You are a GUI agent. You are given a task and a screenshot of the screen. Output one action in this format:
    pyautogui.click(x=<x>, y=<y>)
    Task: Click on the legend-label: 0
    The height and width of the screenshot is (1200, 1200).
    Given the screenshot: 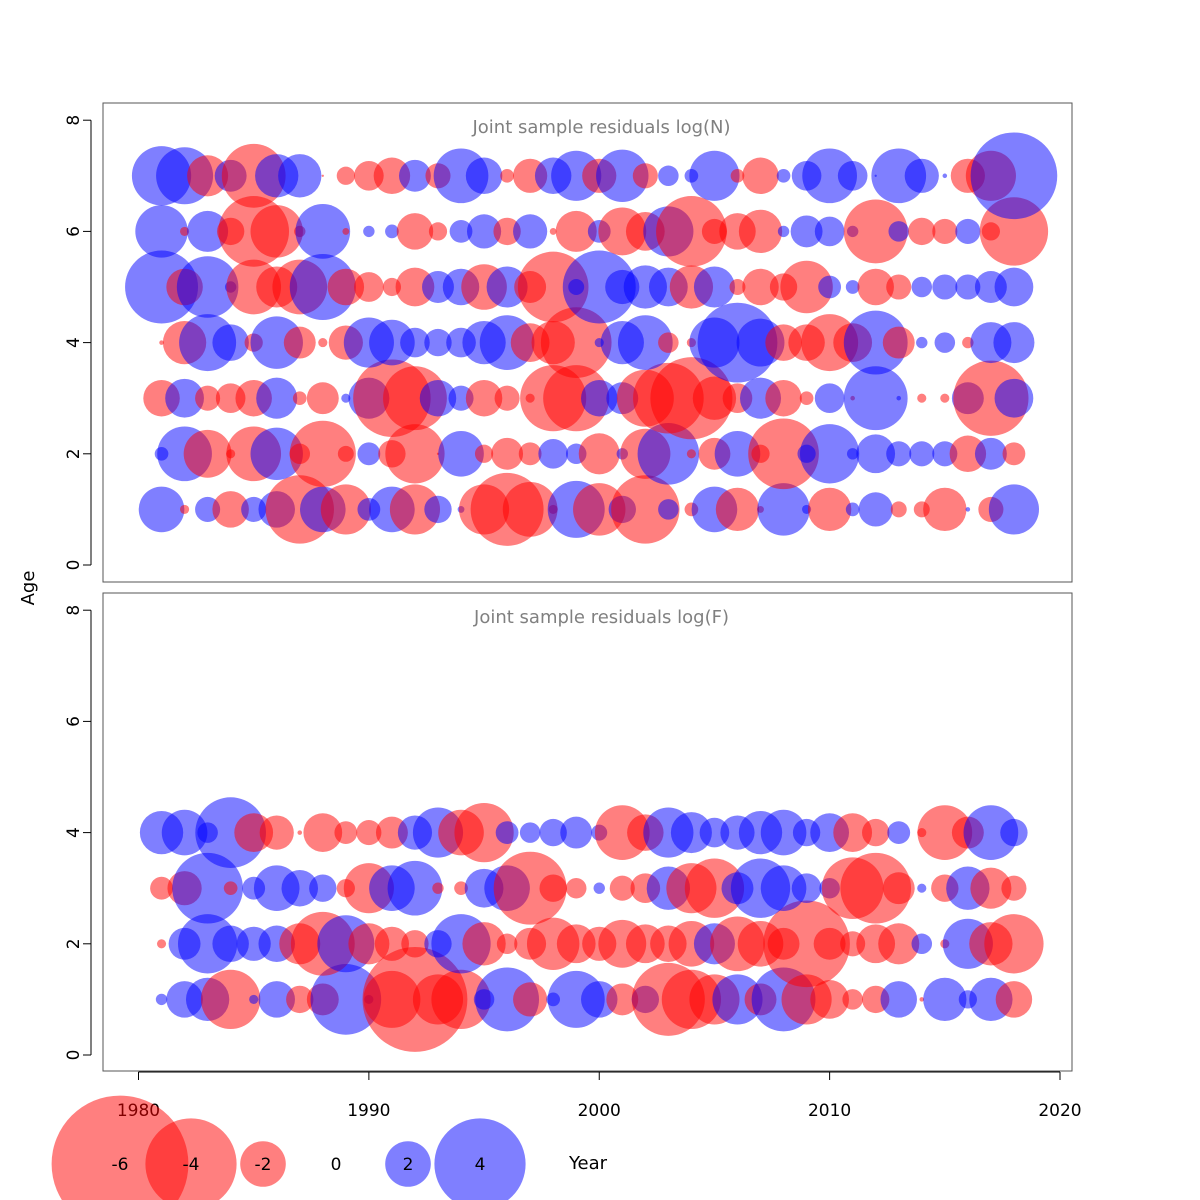 What is the action you would take?
    pyautogui.click(x=336, y=1165)
    